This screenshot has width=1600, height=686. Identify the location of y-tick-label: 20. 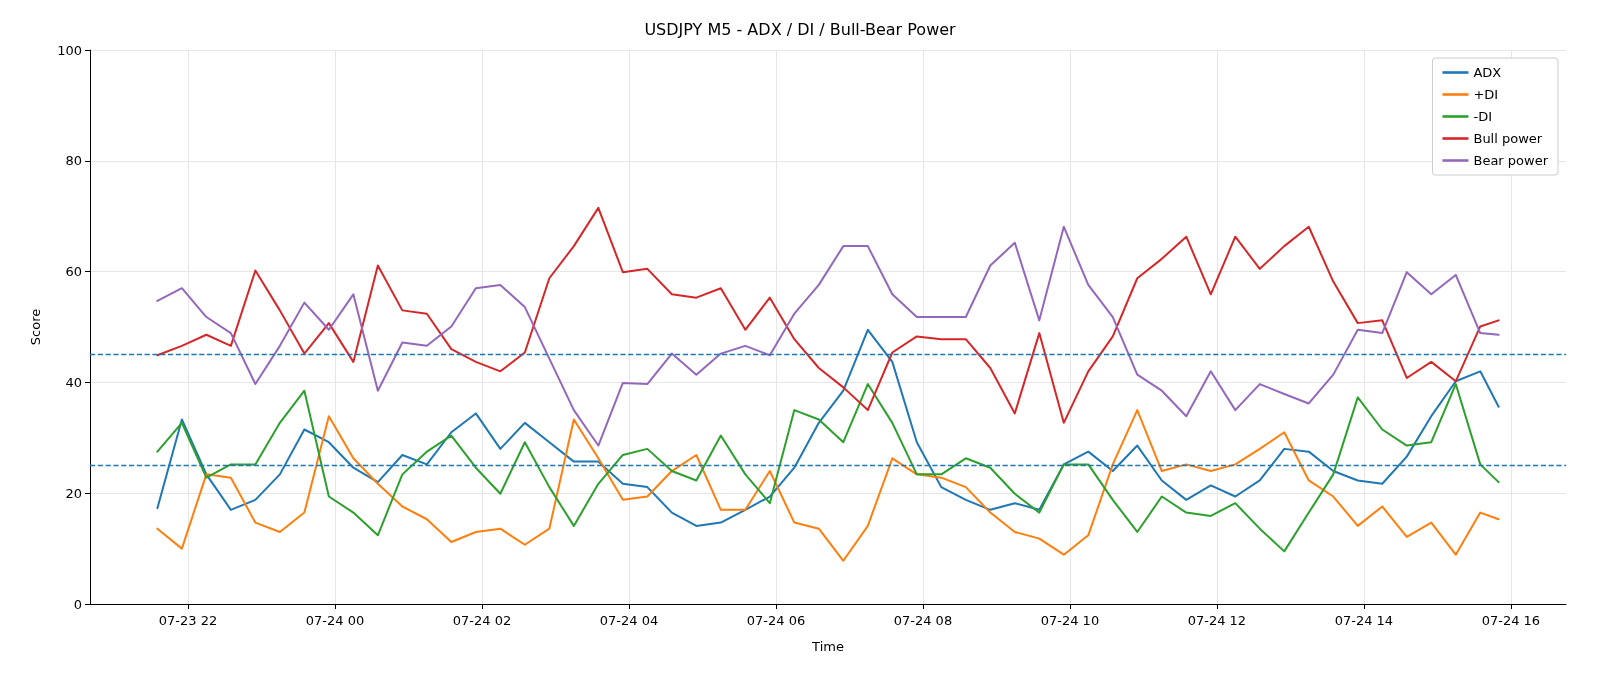
(73, 493).